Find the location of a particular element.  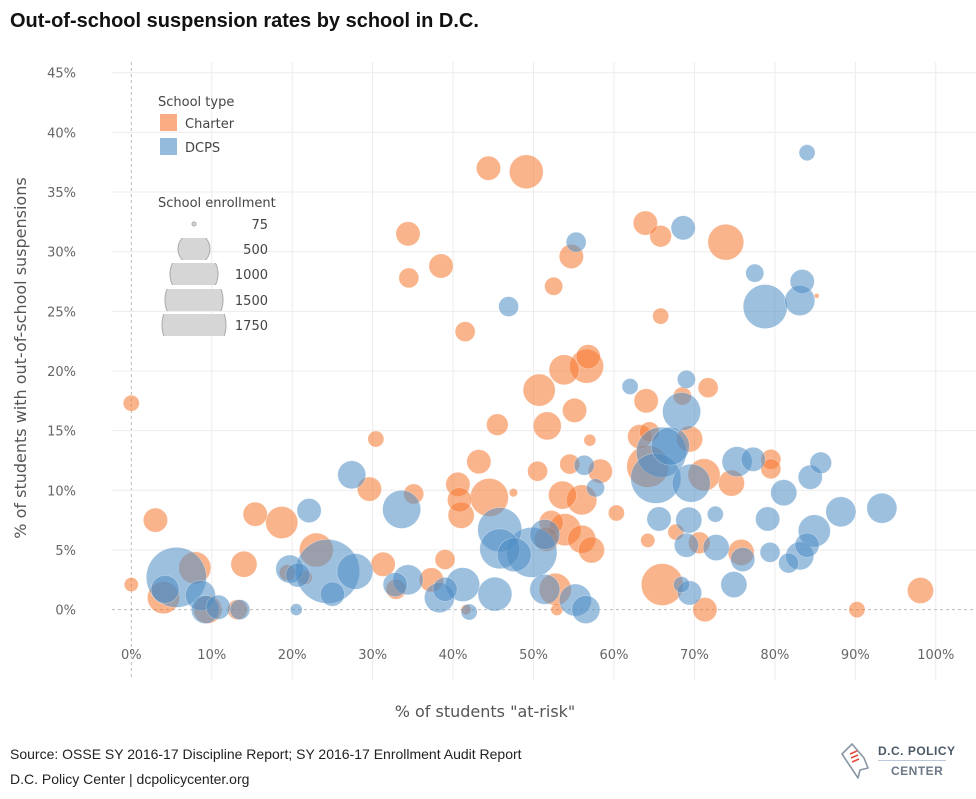

legend-label-dcps: DCPS is located at coordinates (202, 148).